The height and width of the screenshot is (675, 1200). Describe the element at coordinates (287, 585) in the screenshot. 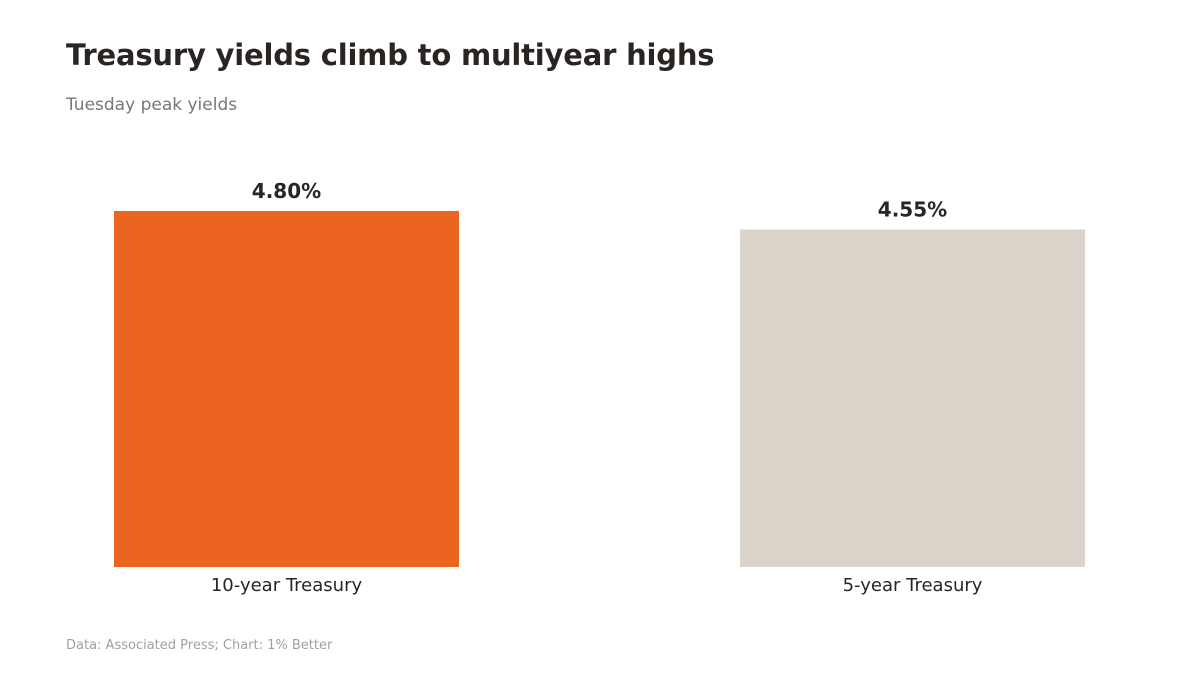

I see `category-label: 10-year Treasury` at that location.